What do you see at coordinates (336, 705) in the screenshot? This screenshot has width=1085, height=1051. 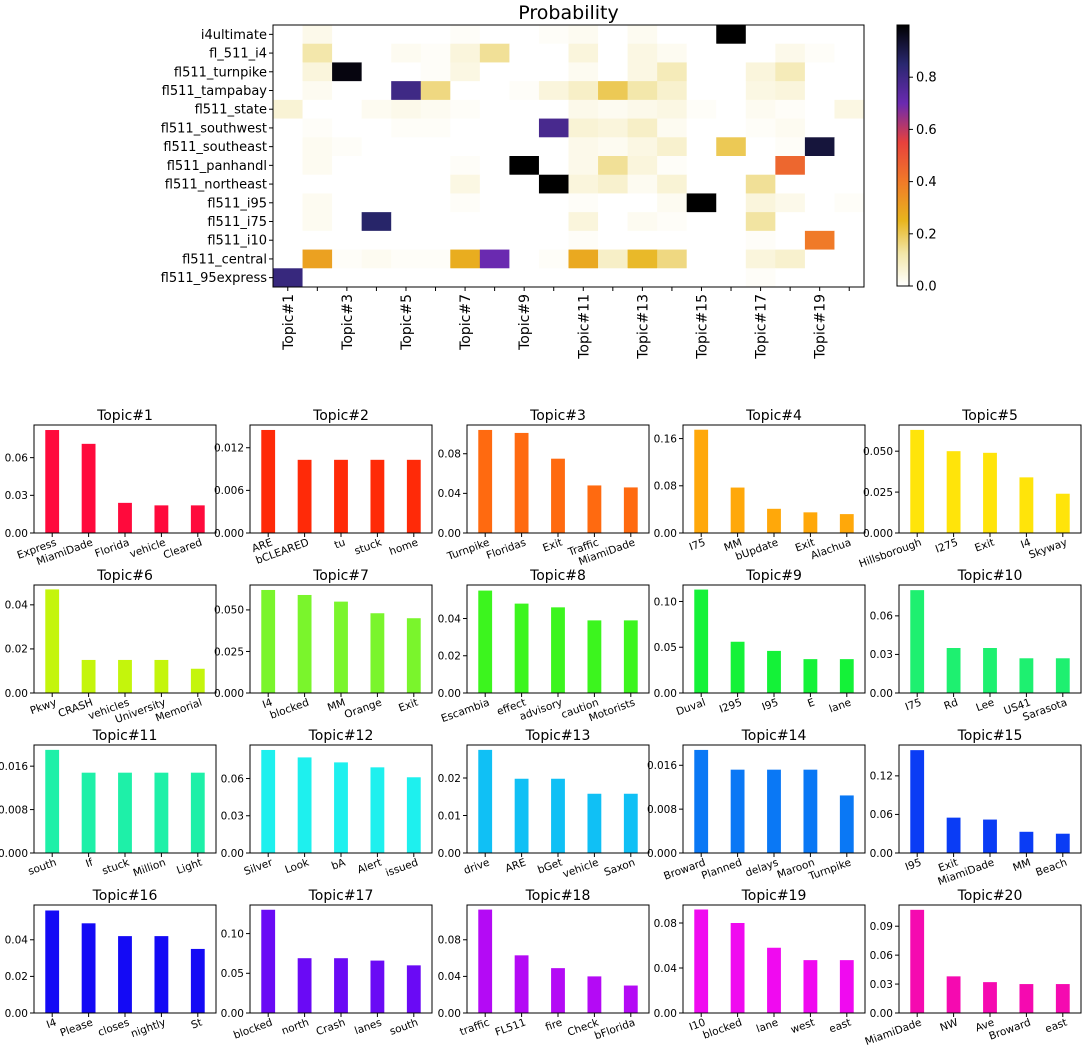 I see `x-tick-label: MM` at bounding box center [336, 705].